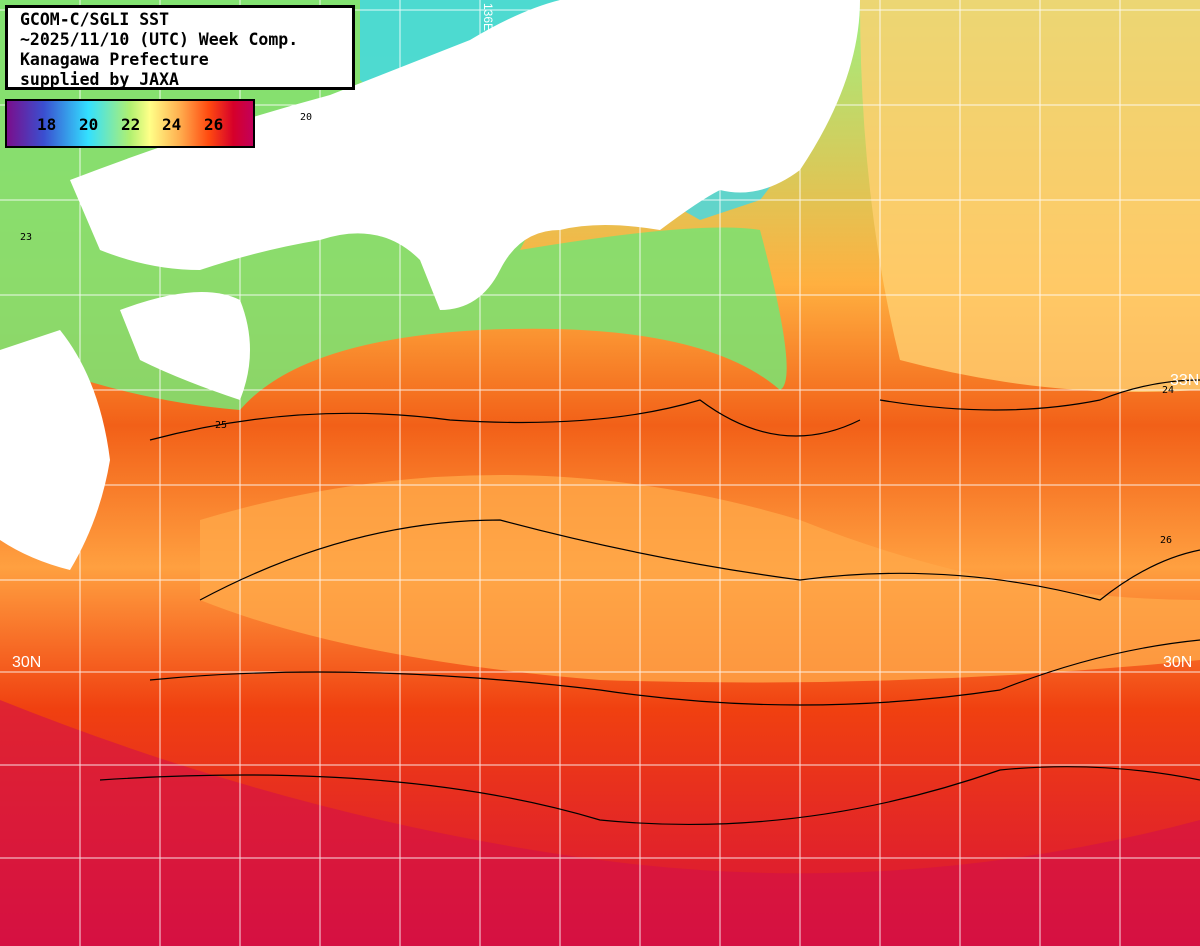  I want to click on contour-label: 20, so click(306, 117).